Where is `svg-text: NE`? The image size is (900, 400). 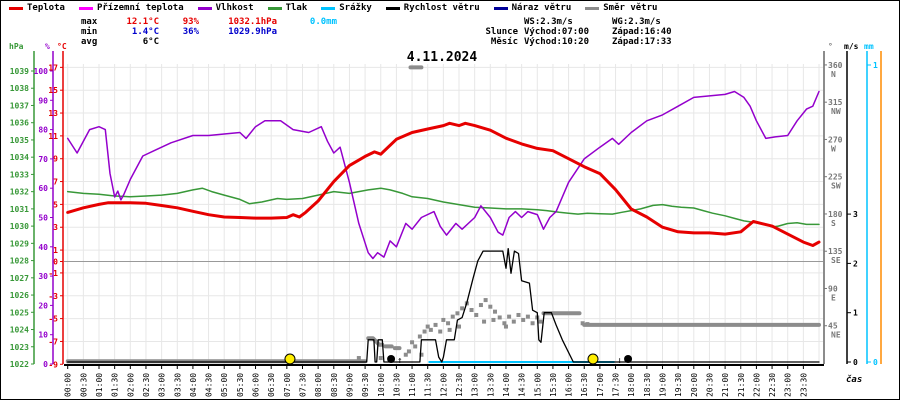
svg-text: NE is located at coordinates (836, 335).